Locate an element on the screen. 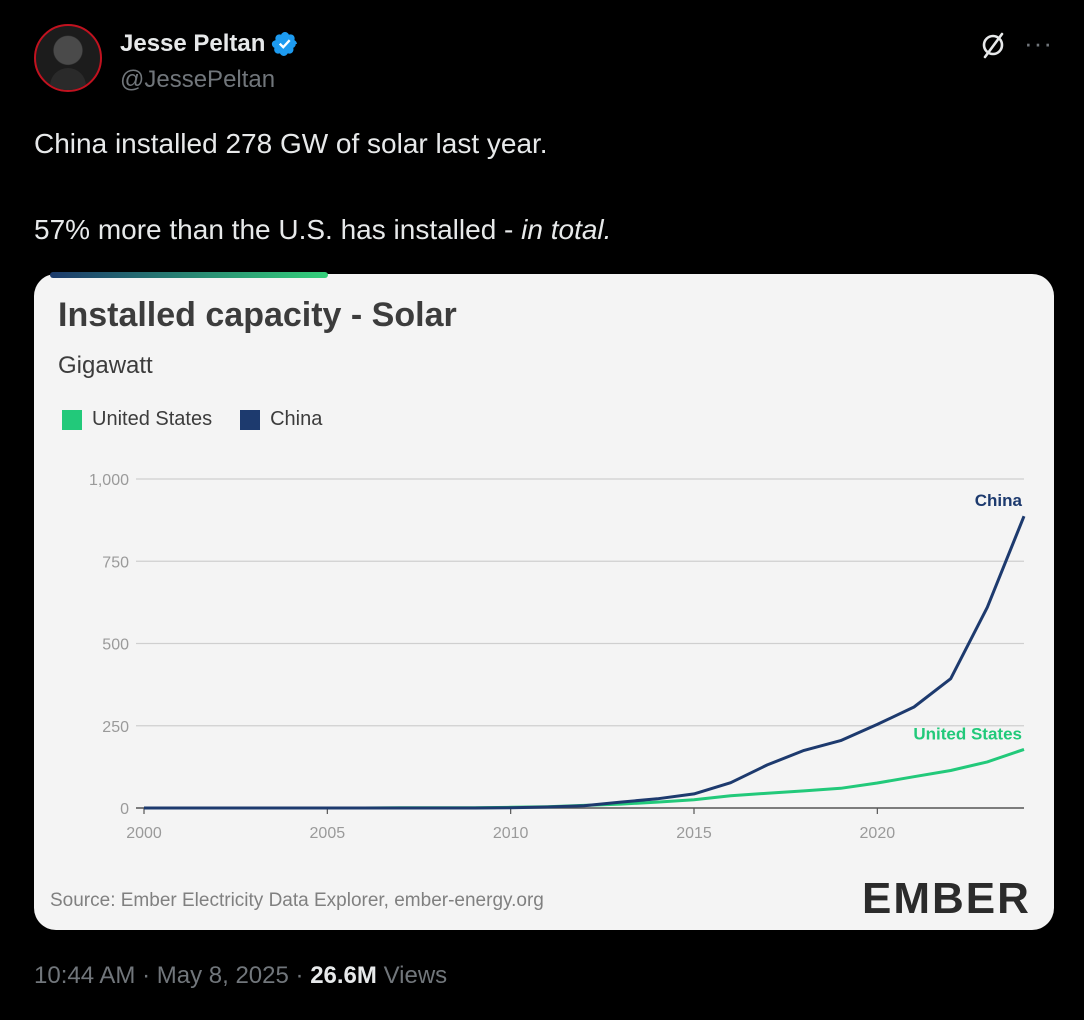  series-line-us is located at coordinates (584, 778).